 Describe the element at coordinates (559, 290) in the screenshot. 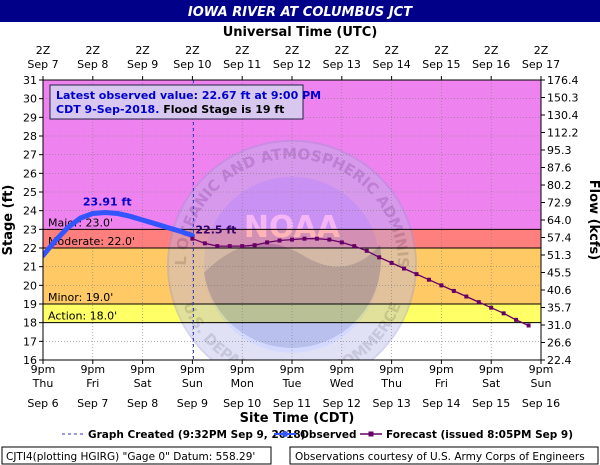

I see `right-tick-label: 40.6` at that location.